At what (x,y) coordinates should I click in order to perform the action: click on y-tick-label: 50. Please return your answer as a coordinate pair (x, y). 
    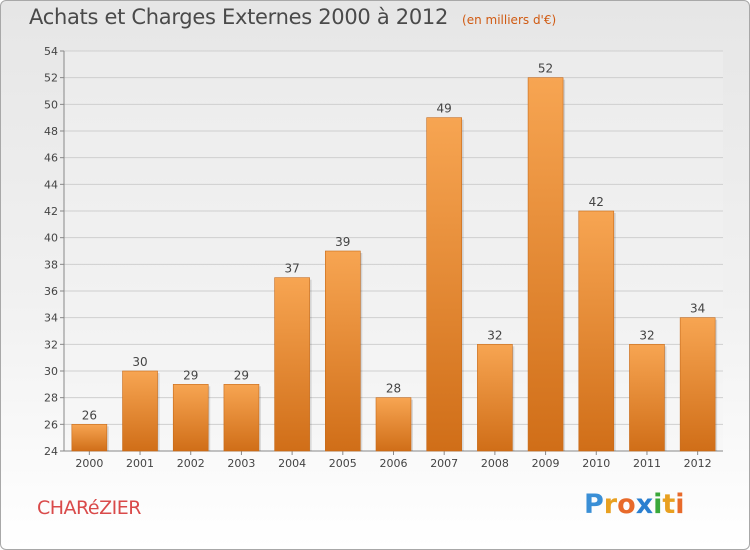
    Looking at the image, I should click on (51, 104).